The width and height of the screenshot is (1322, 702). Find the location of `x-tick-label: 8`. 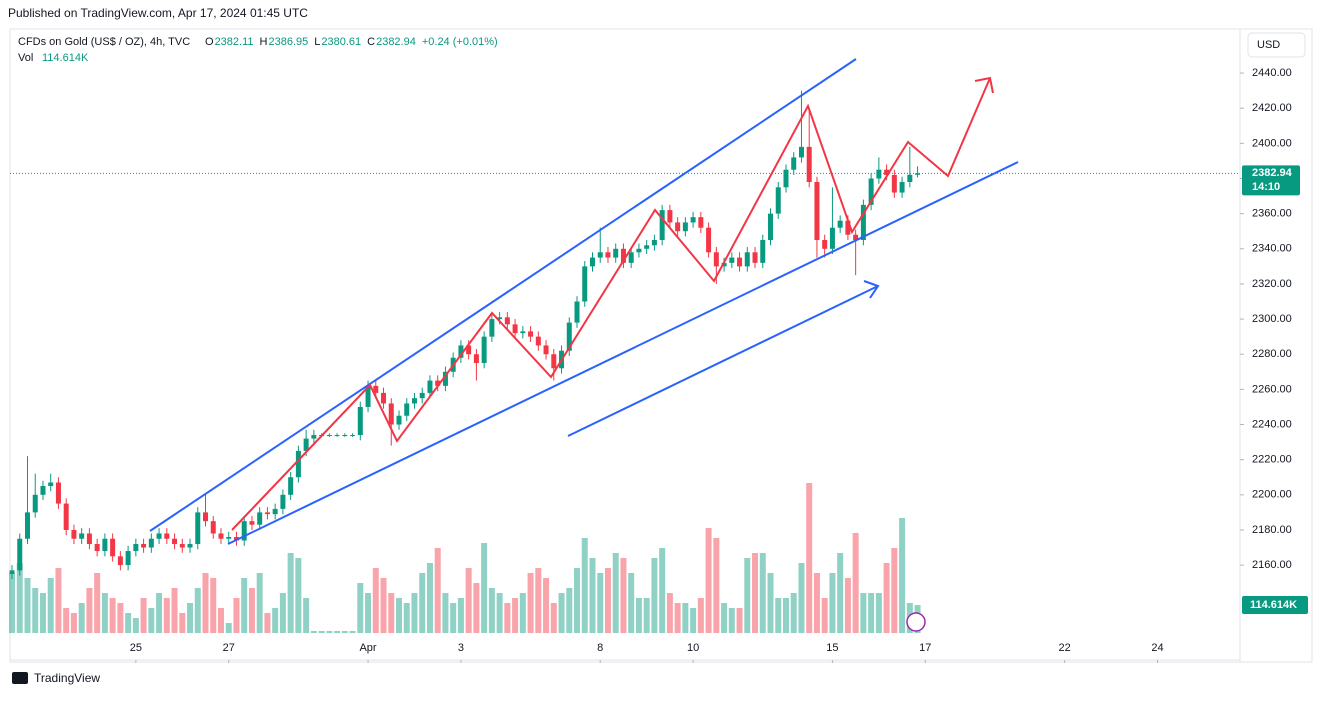

x-tick-label: 8 is located at coordinates (600, 648).